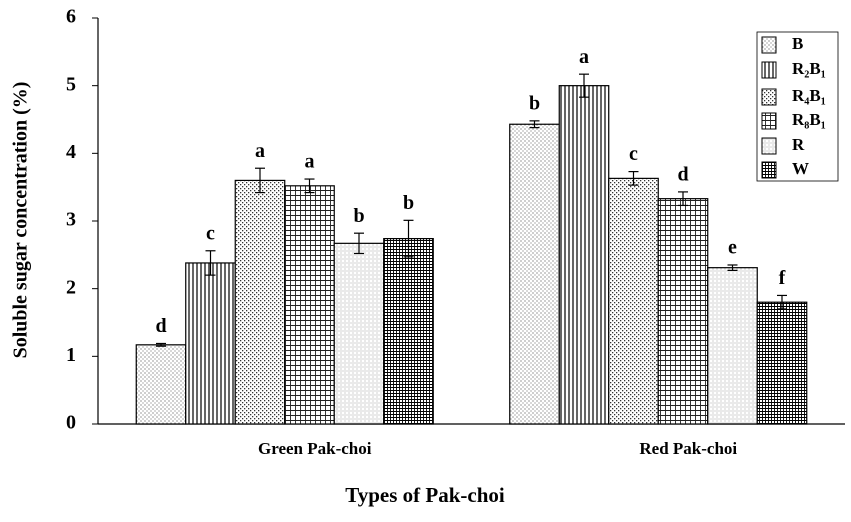 The image size is (851, 522). I want to click on y-tick-label: 3, so click(71, 220).